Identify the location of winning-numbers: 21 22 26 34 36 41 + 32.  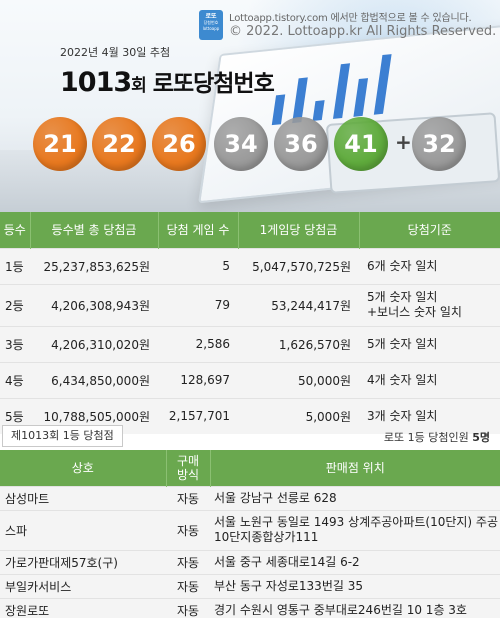
(250, 145).